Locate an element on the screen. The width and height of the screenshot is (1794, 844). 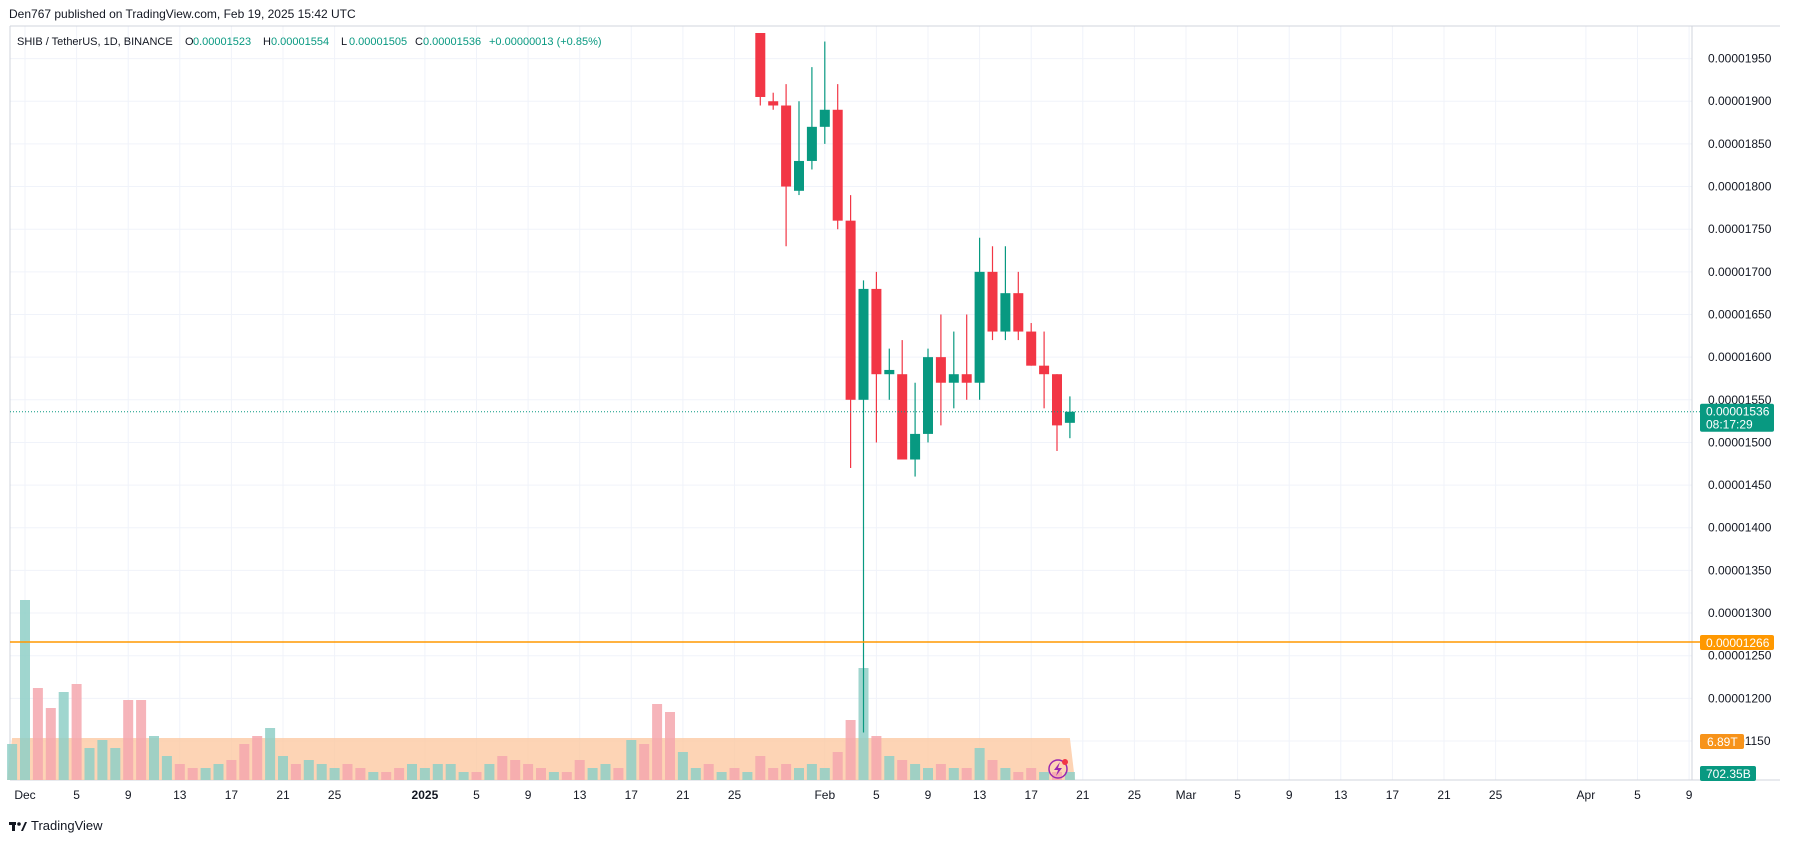
volume-badge: 702.35B is located at coordinates (1728, 773).